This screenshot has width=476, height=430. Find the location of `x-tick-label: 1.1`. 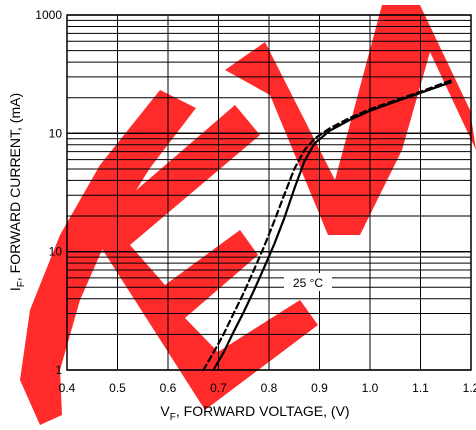

x-tick-label: 1.1 is located at coordinates (420, 388).